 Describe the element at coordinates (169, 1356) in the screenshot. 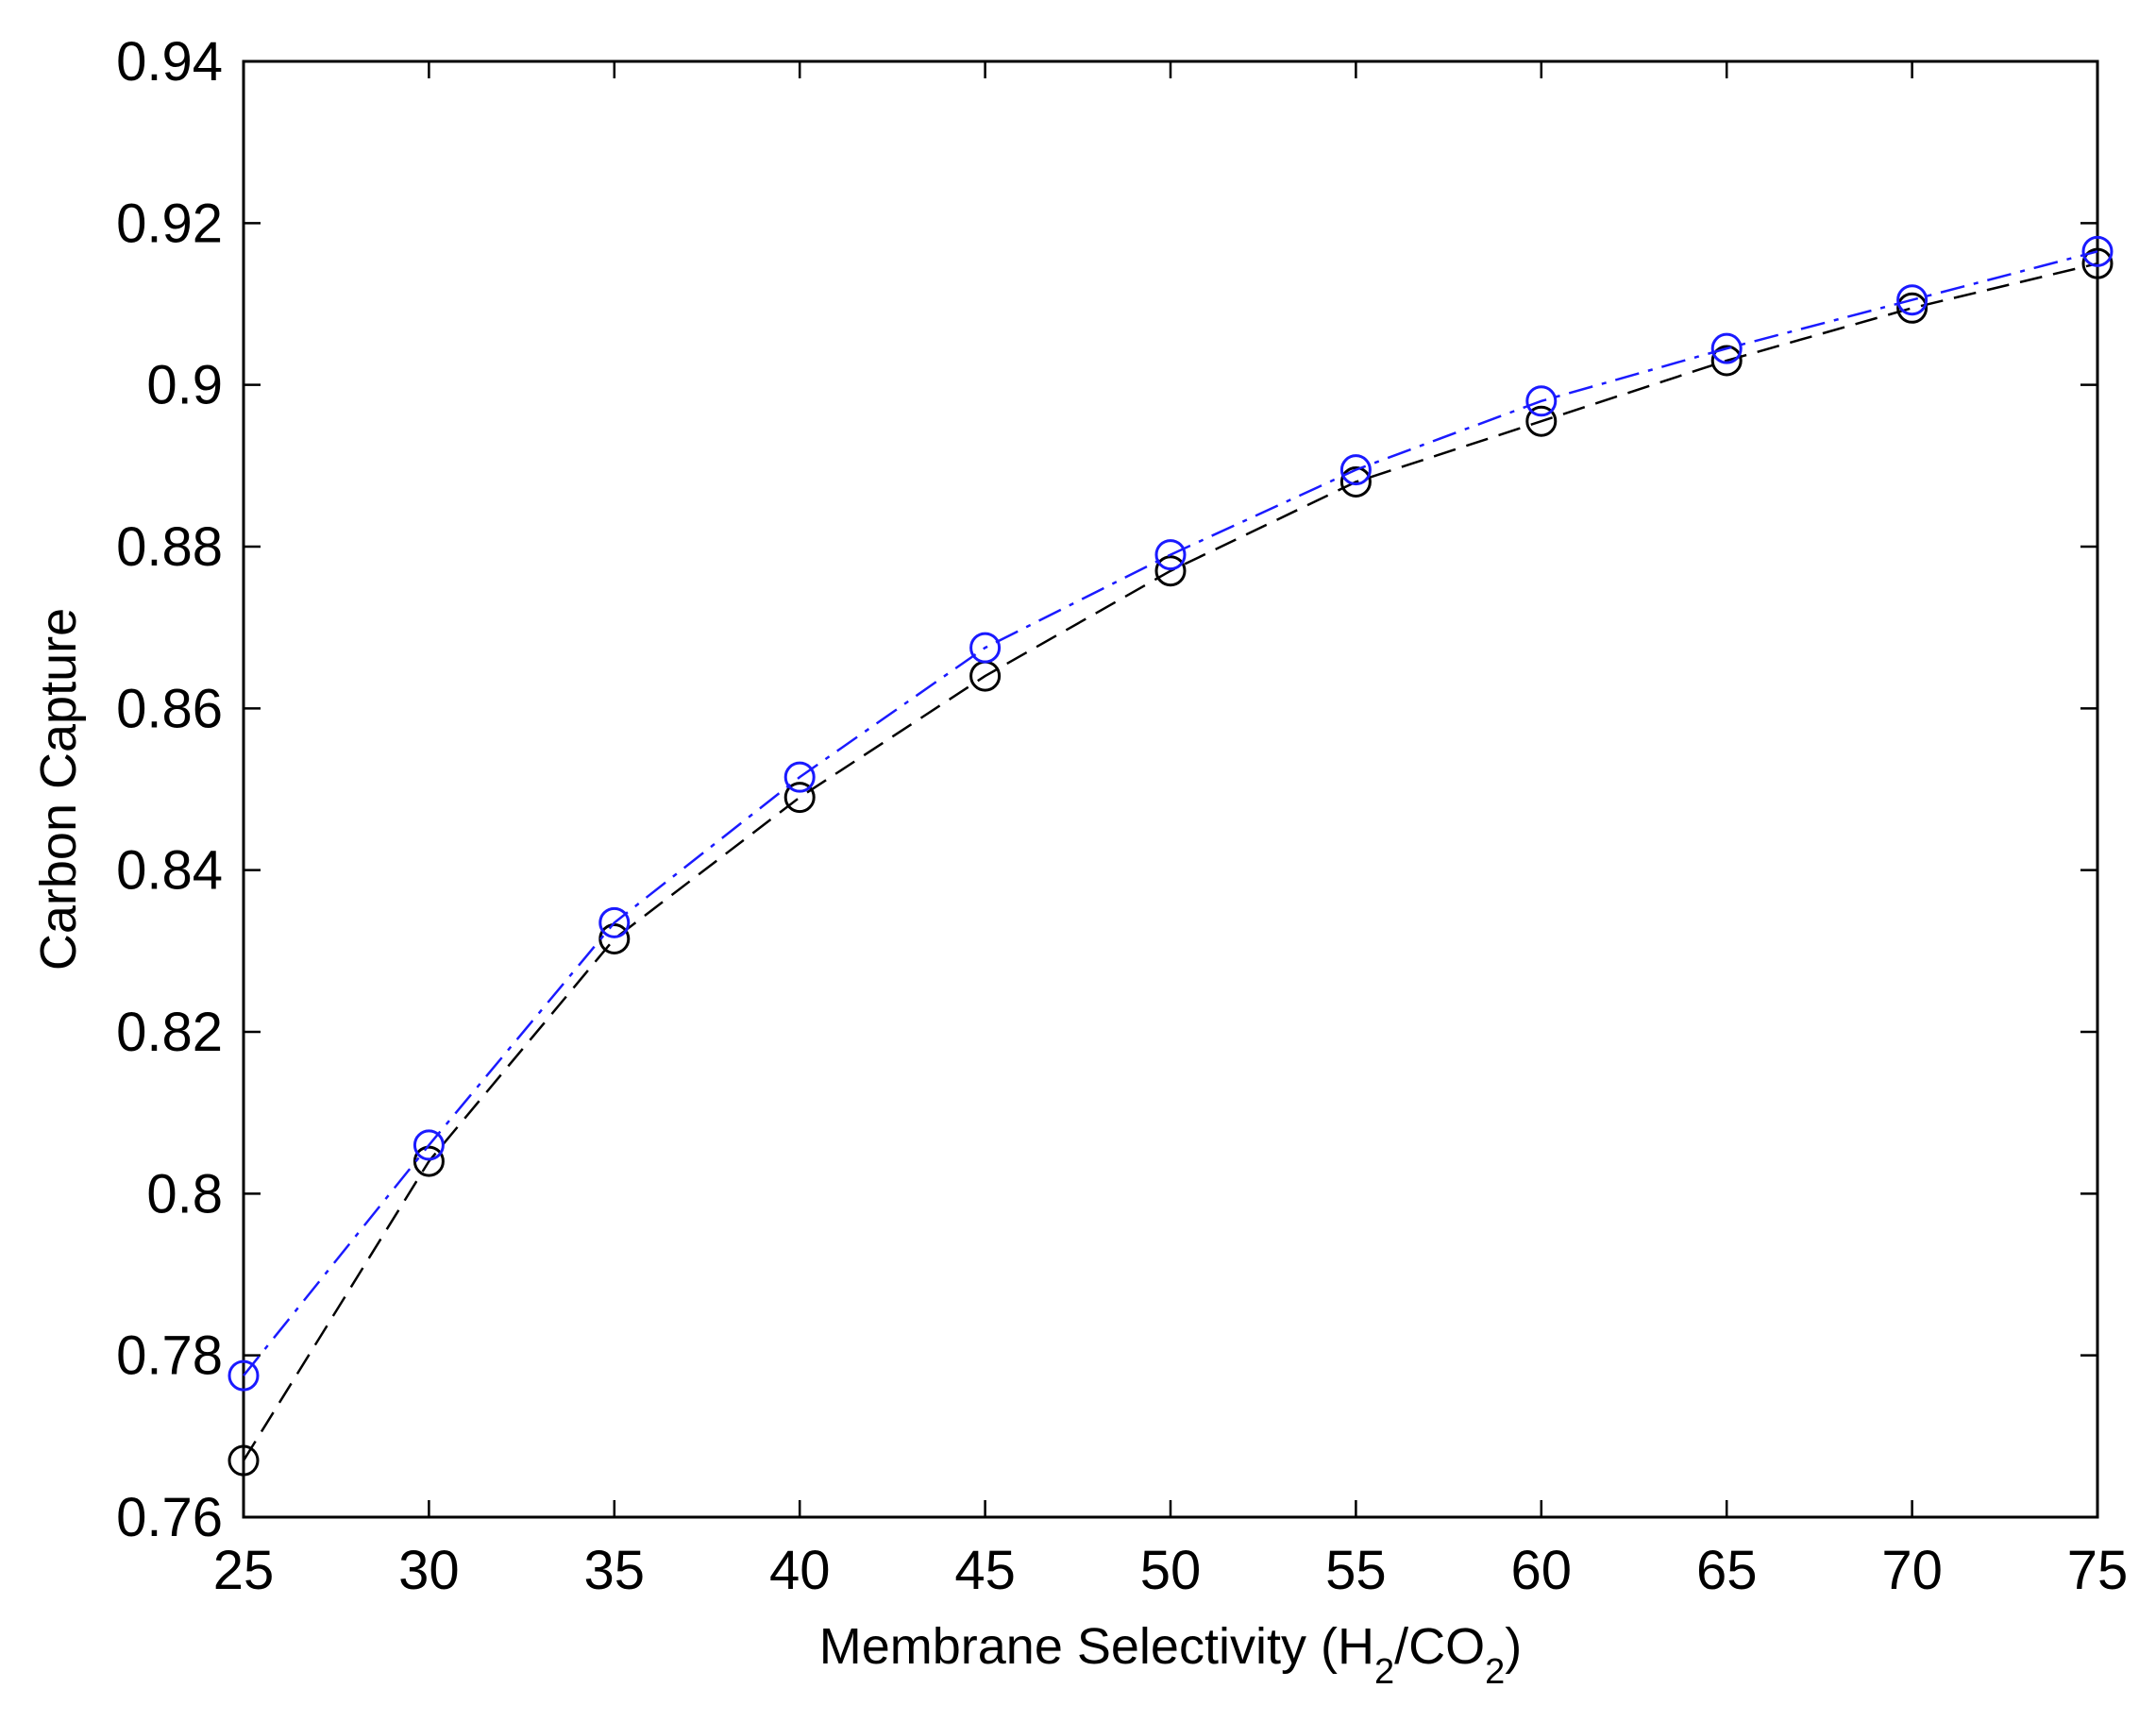

I see `y-tick-label: 0.78` at that location.